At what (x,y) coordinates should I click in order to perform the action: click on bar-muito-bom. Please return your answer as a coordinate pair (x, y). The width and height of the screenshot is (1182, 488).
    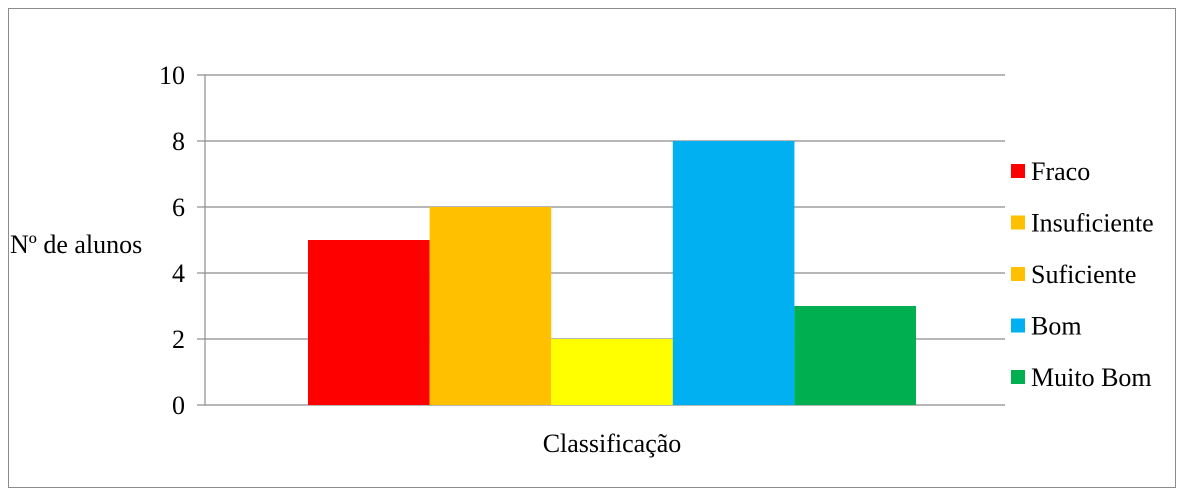
    Looking at the image, I should click on (855, 355).